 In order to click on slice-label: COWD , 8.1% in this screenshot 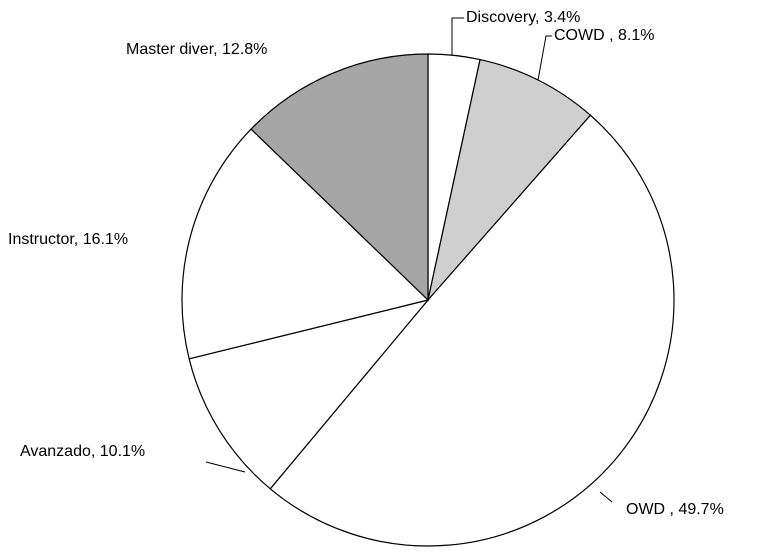, I will do `click(604, 35)`.